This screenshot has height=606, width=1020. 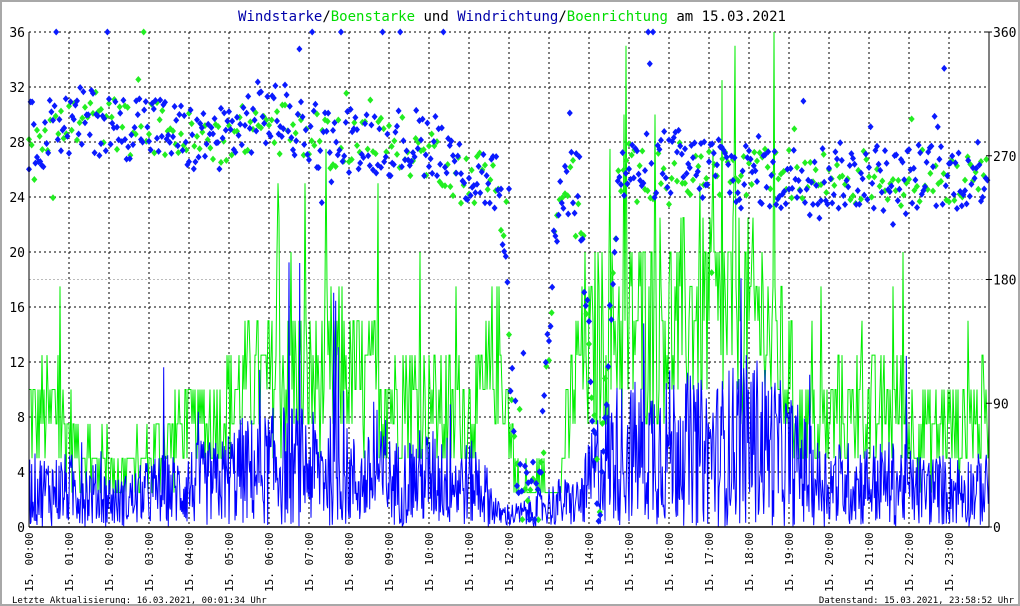 What do you see at coordinates (17, 88) in the screenshot?
I see `y-tick-label-left: 32` at bounding box center [17, 88].